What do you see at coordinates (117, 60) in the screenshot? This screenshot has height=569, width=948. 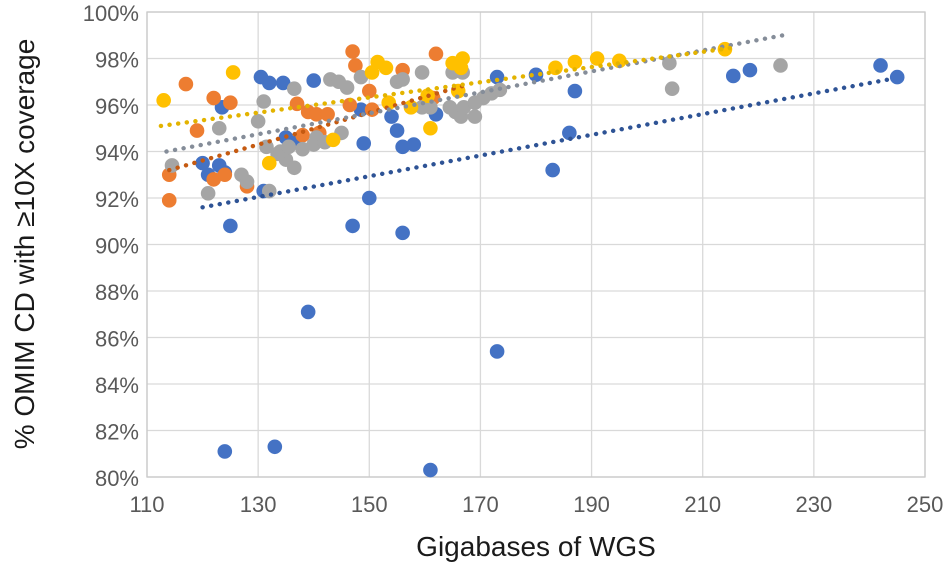 I see `y-tick-label: 98%` at bounding box center [117, 60].